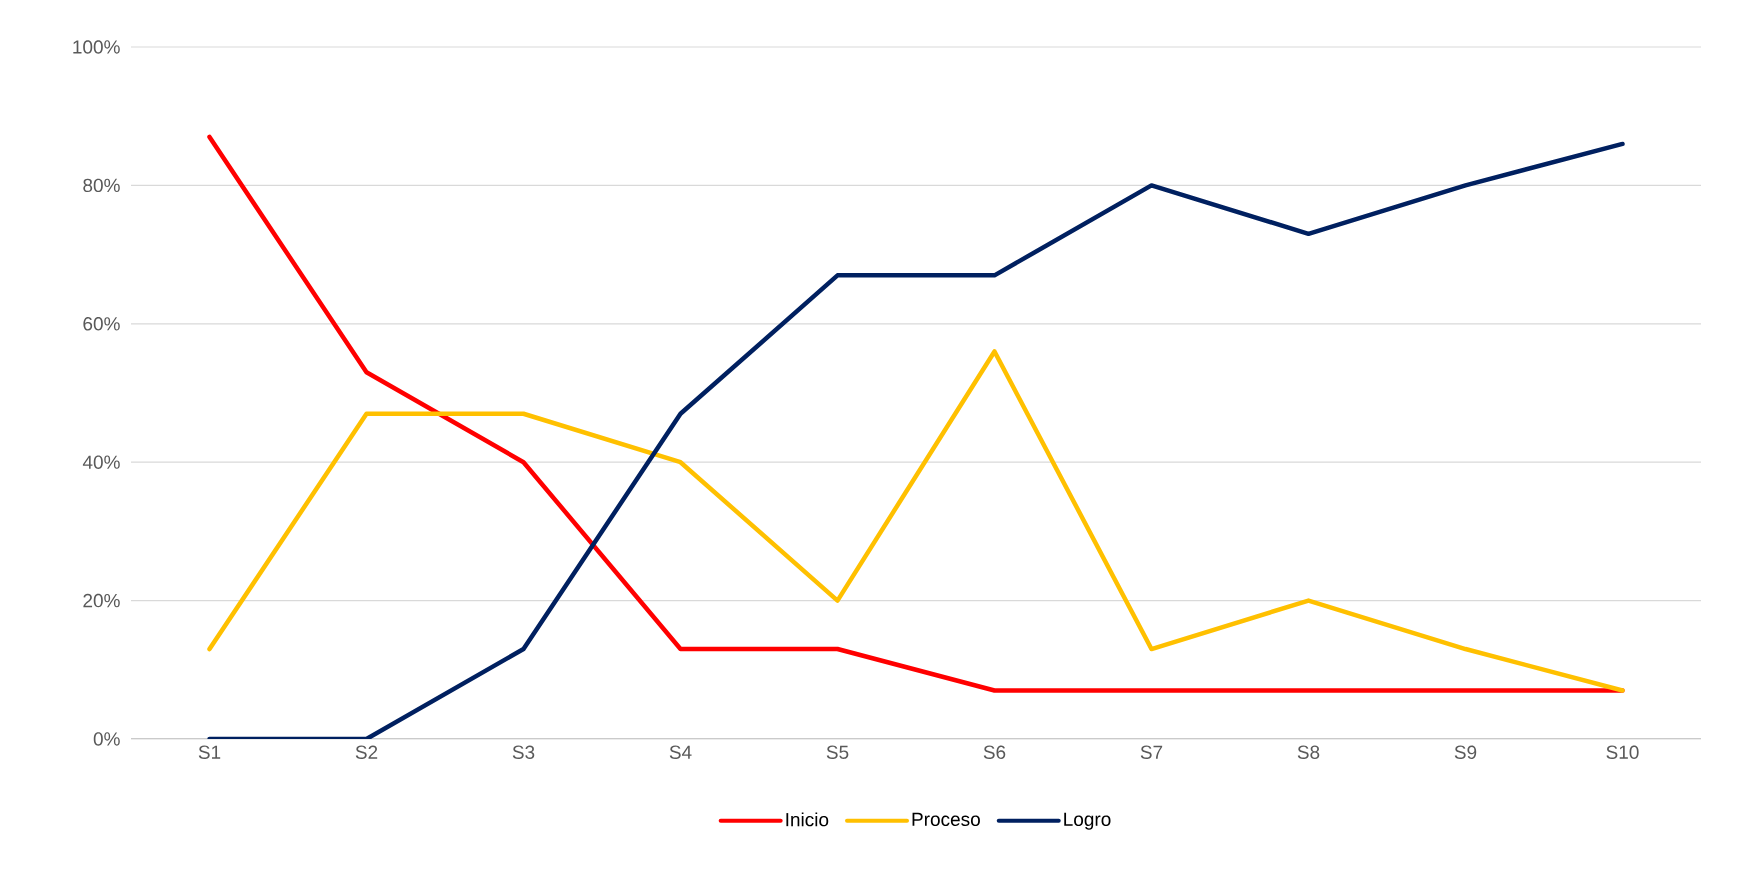  What do you see at coordinates (101, 462) in the screenshot?
I see `y-tick-label: 40%` at bounding box center [101, 462].